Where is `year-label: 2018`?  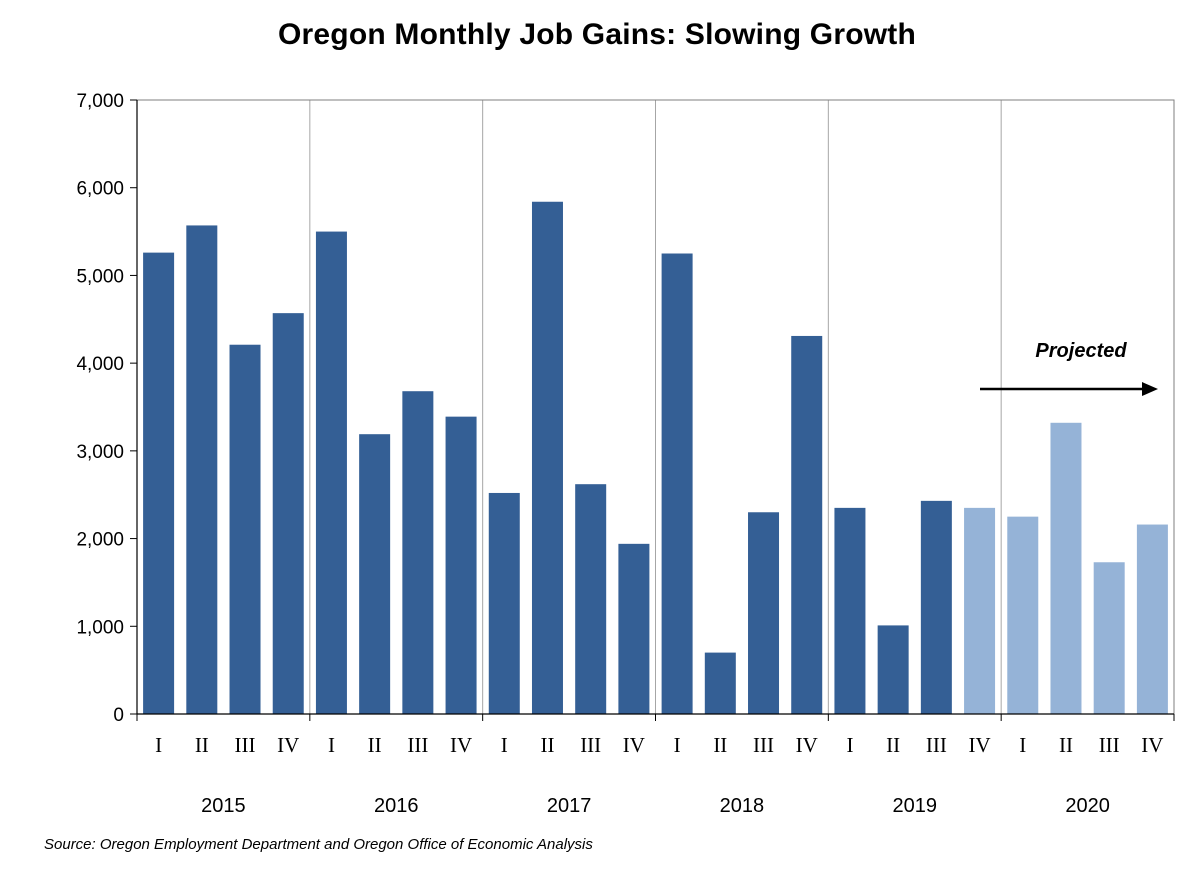 year-label: 2018 is located at coordinates (742, 806).